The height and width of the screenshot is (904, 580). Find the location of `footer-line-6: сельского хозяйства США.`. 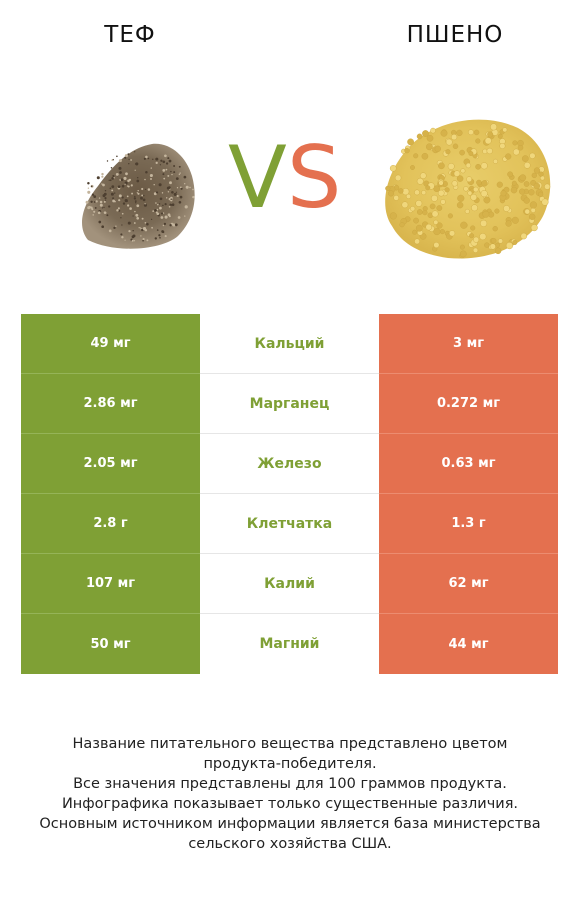

footer-line-6: сельского хозяйства США. is located at coordinates (290, 844).